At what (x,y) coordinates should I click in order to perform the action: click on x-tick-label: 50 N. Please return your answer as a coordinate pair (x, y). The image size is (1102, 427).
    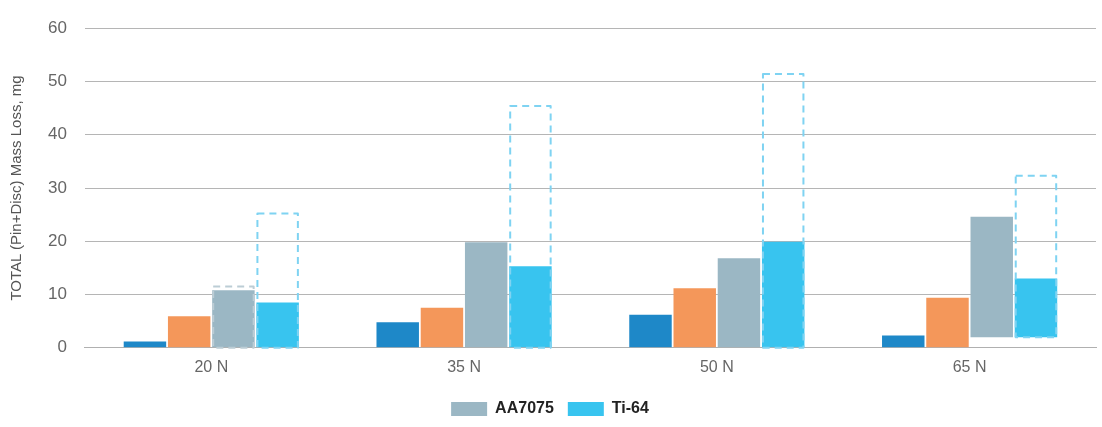
    Looking at the image, I should click on (716, 366).